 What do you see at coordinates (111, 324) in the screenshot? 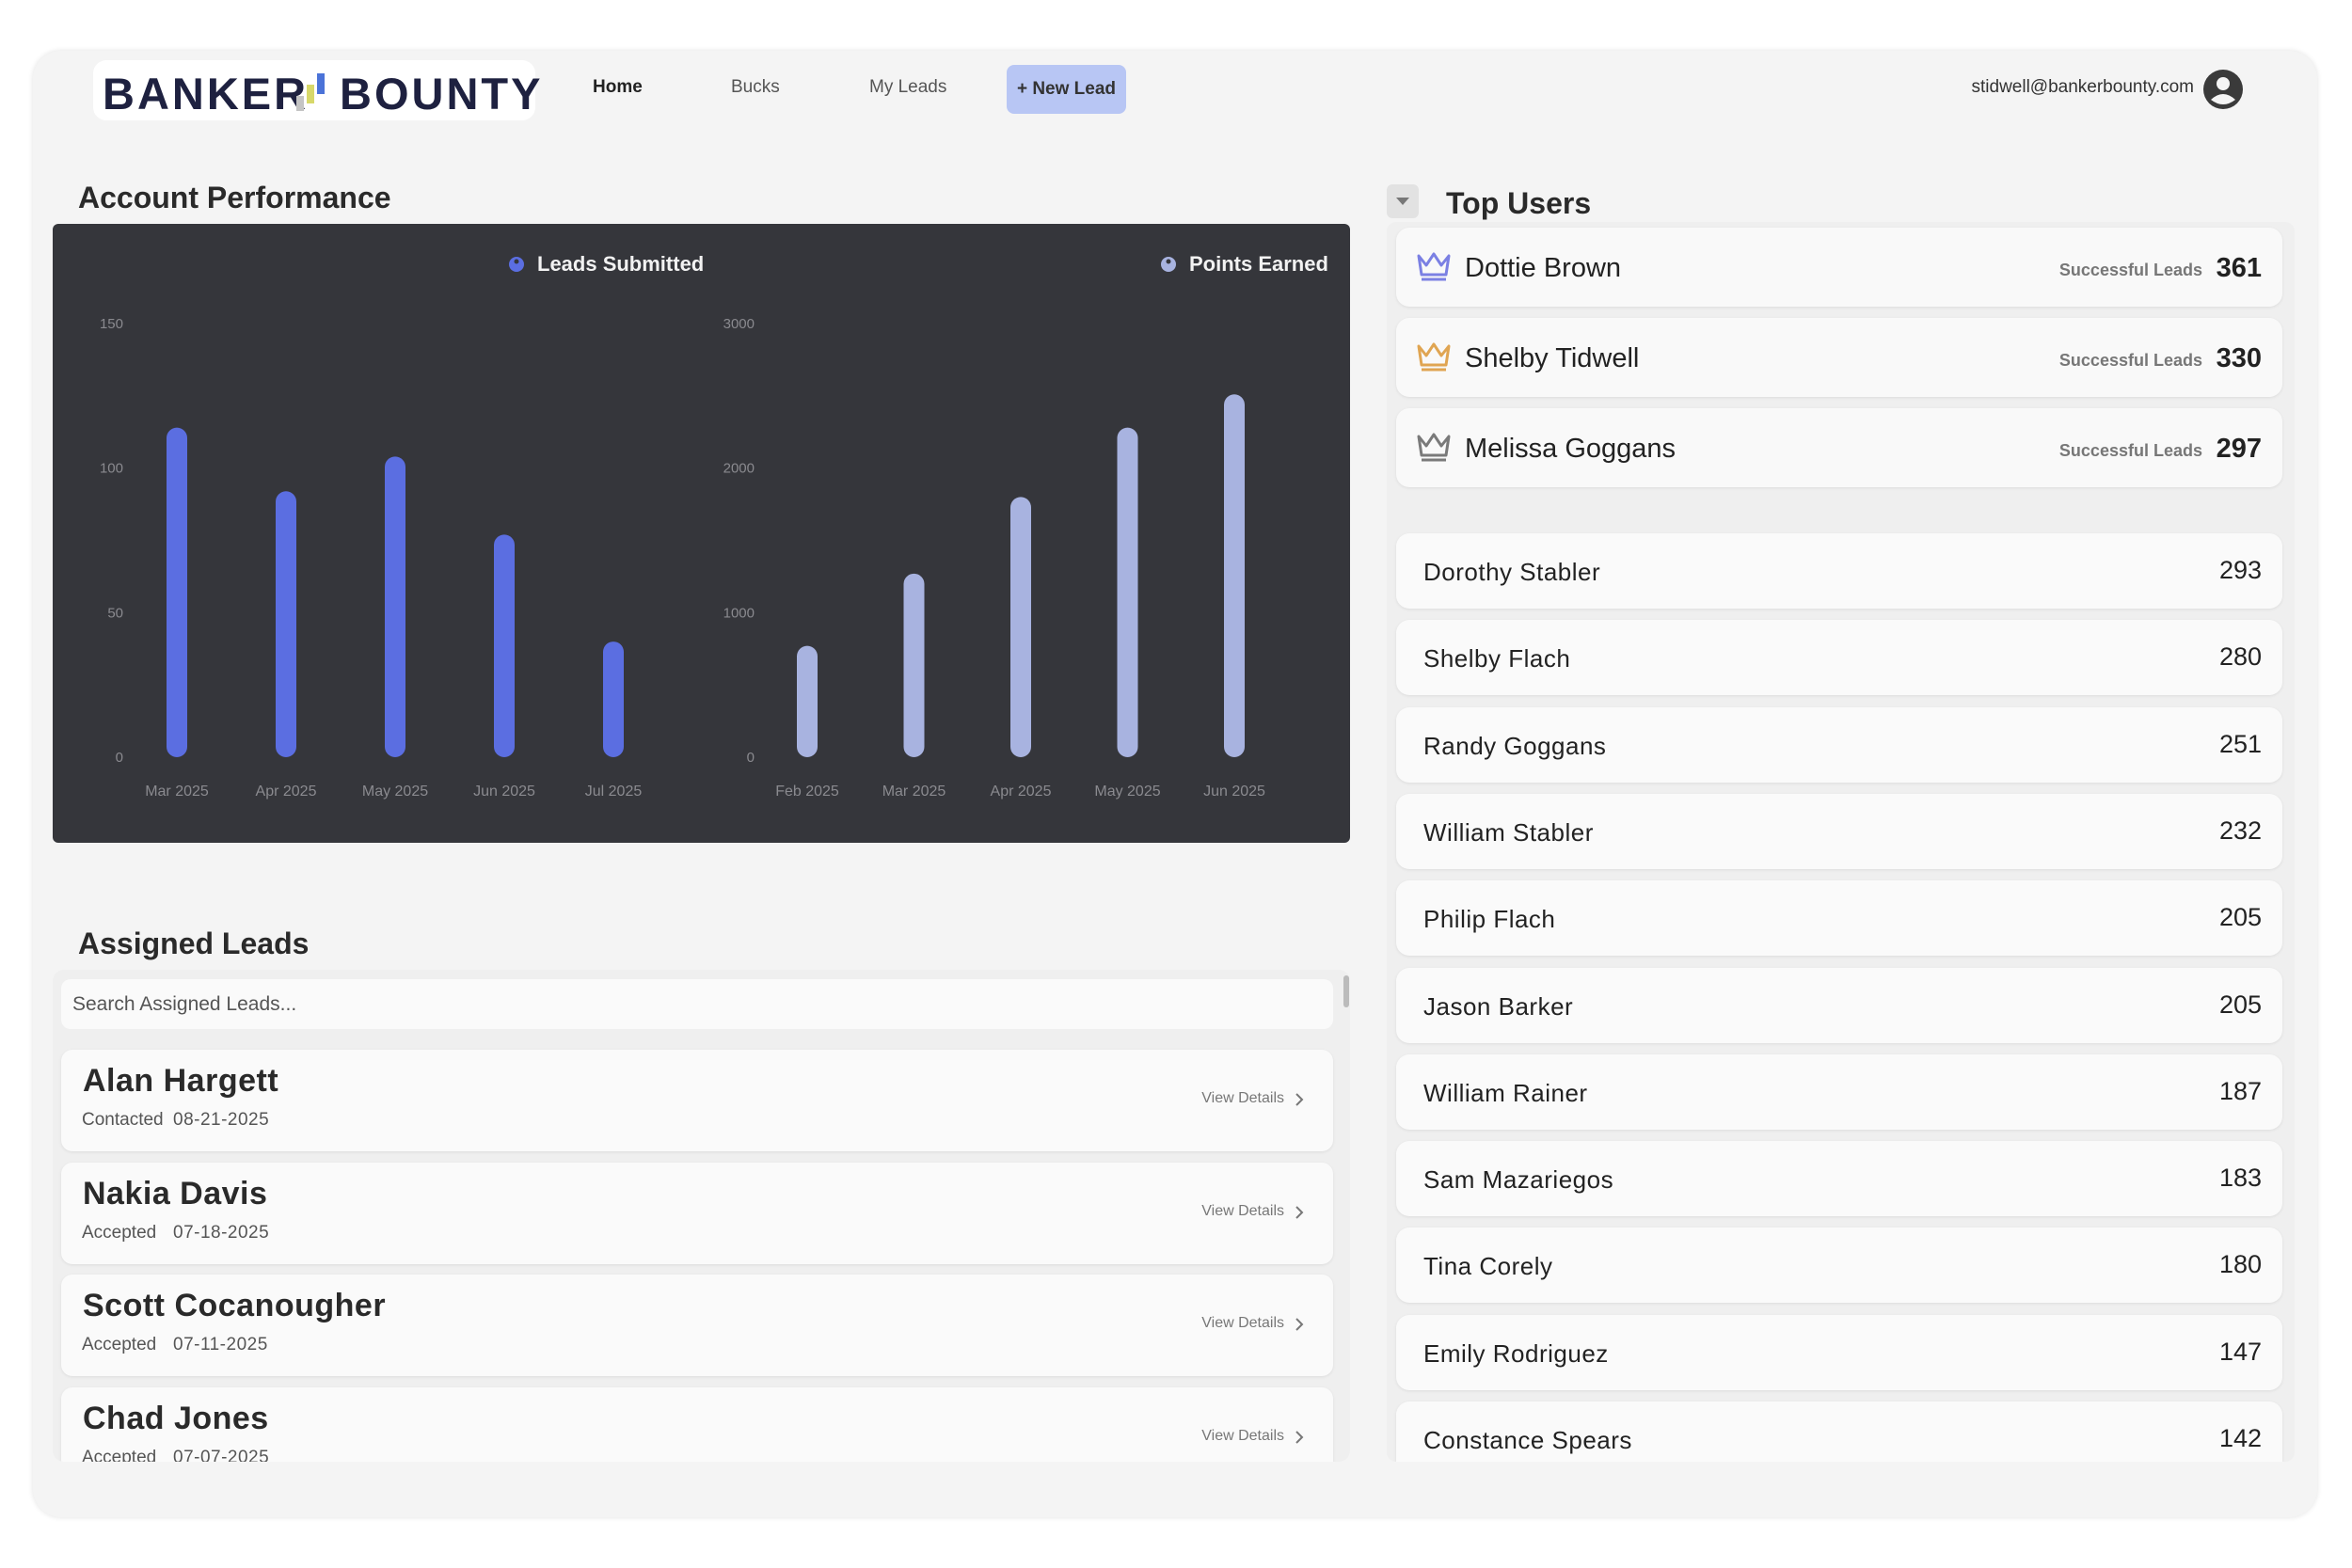
I see `y-tick-label: 150` at bounding box center [111, 324].